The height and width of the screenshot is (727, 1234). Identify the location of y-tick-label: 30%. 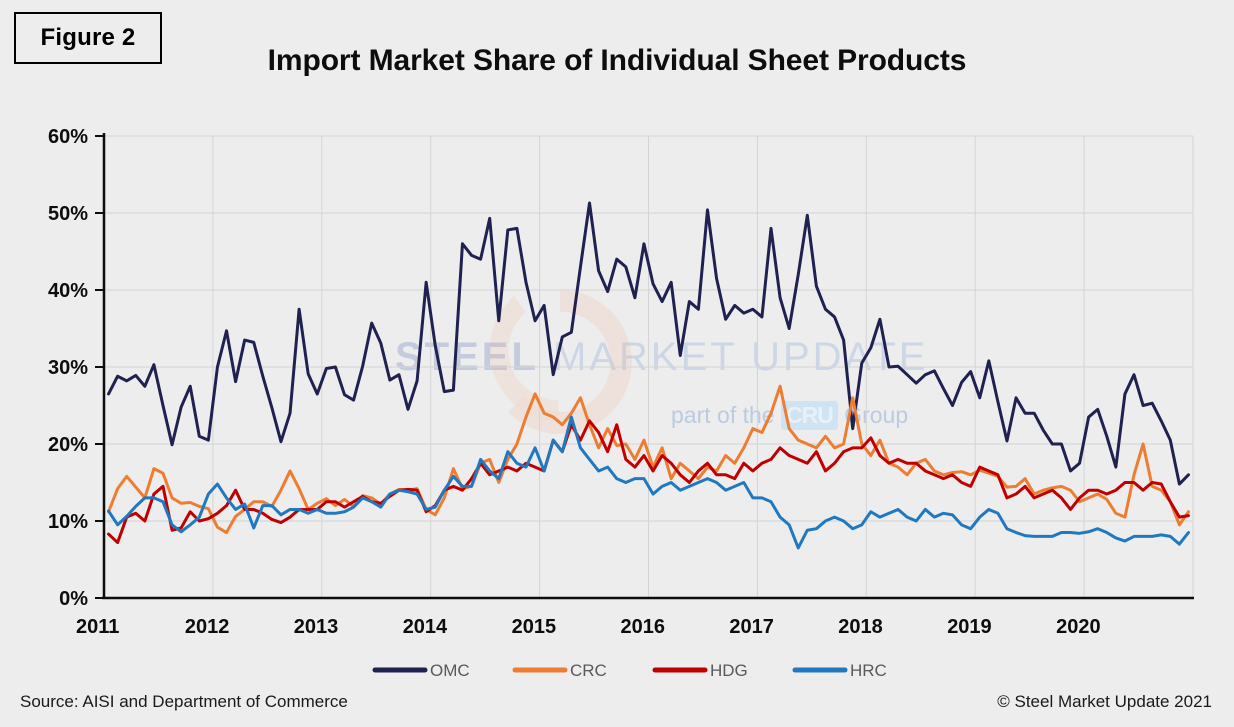
(68, 368).